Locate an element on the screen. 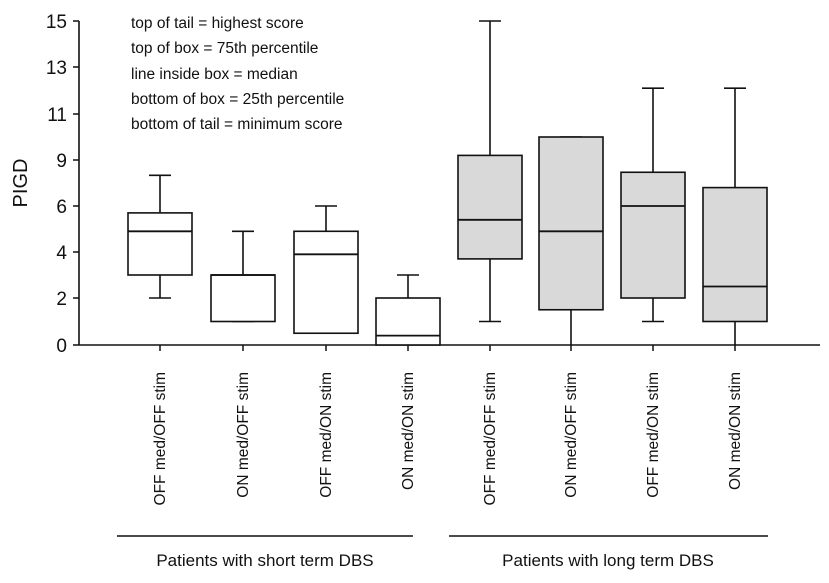  legend-line-1: top of tail = highest score is located at coordinates (217, 23).